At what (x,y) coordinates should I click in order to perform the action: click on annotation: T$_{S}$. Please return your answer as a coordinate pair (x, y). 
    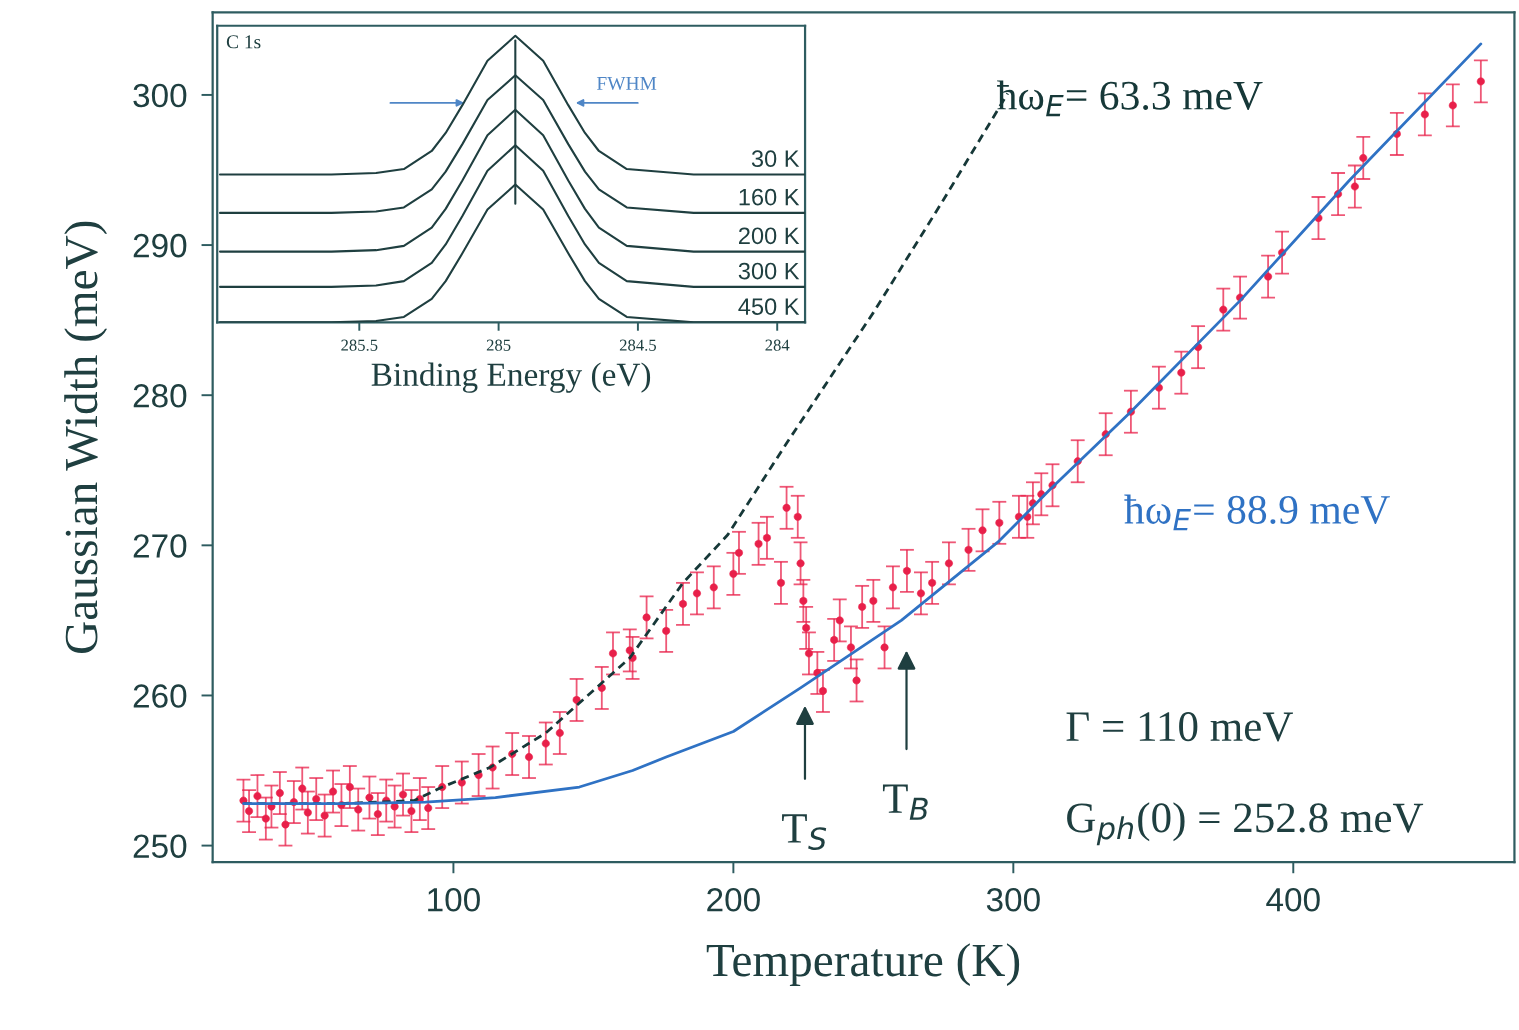
    Looking at the image, I should click on (804, 832).